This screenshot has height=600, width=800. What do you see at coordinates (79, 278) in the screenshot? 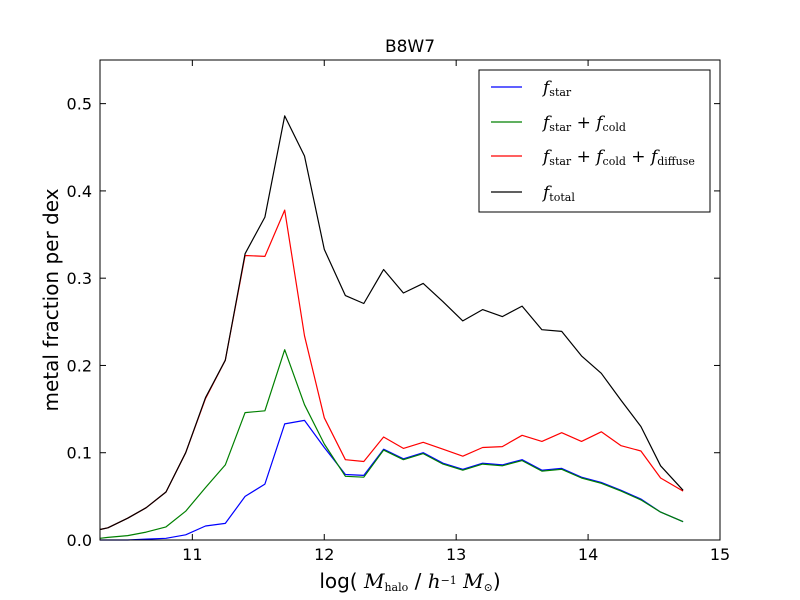
I see `y-tick-label: 0.3` at bounding box center [79, 278].